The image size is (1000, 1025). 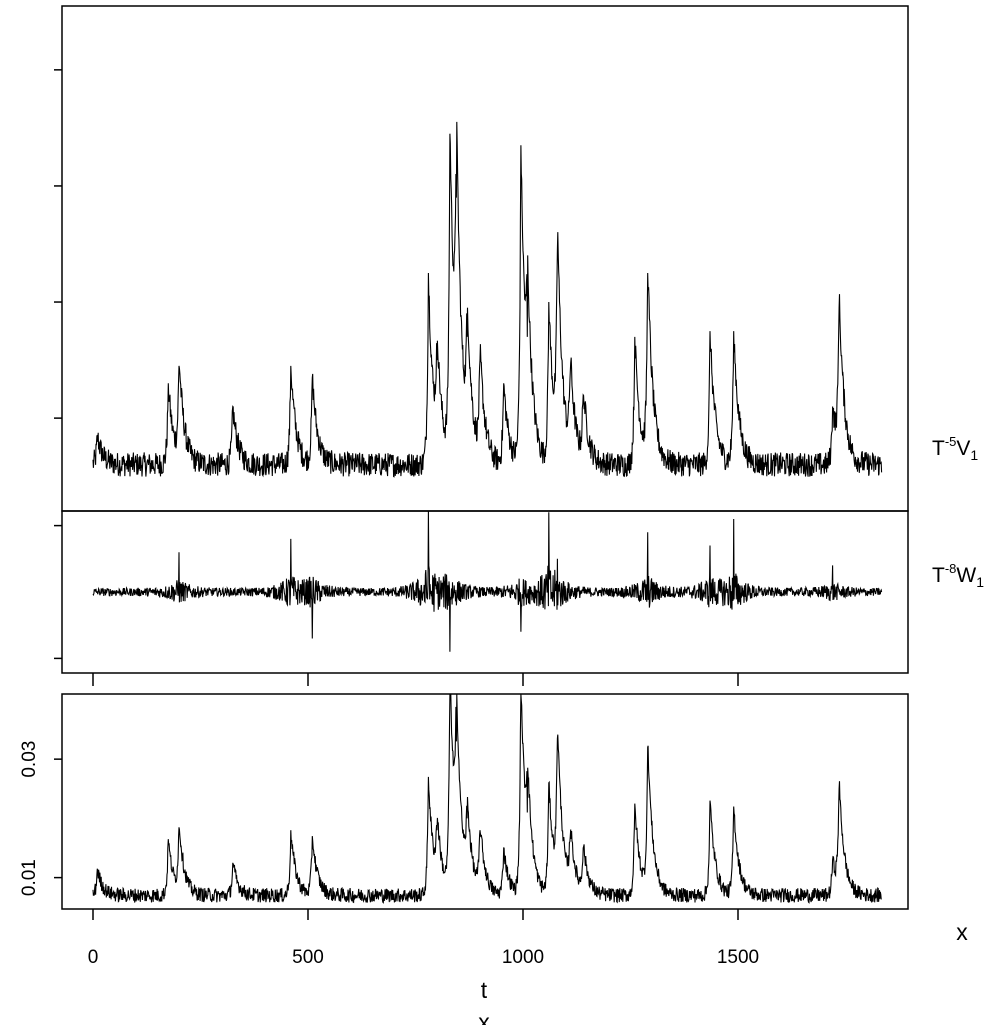 I want to click on x-axis-label-secondary: x, so click(x=484, y=1017).